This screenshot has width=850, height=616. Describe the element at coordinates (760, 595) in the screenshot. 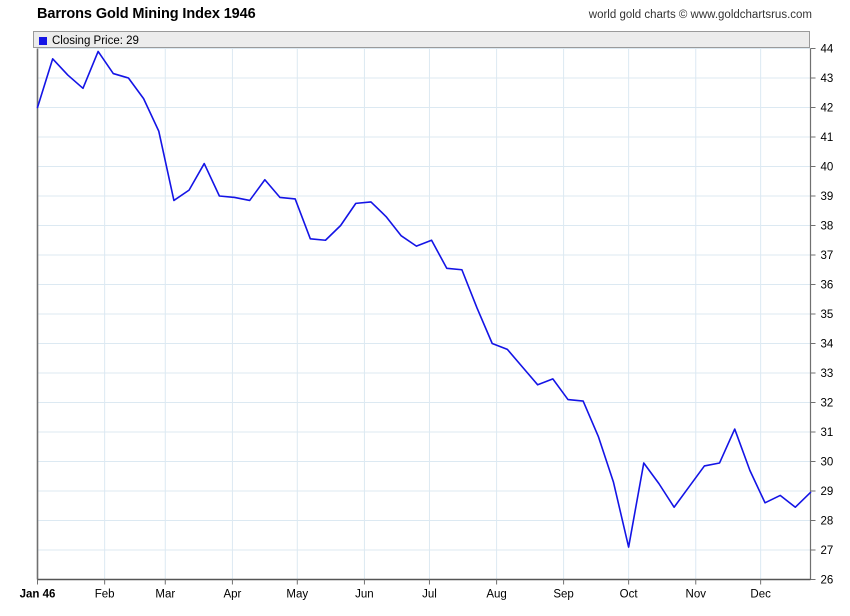

I see `x-axis-tick-label: Dec` at that location.